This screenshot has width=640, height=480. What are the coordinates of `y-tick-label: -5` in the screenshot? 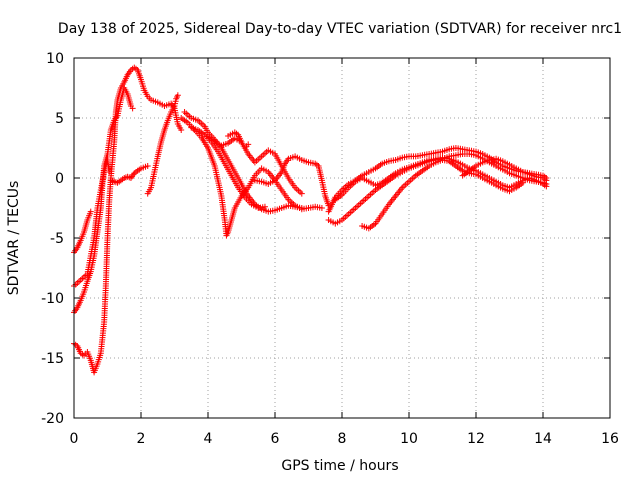 It's located at (57, 239).